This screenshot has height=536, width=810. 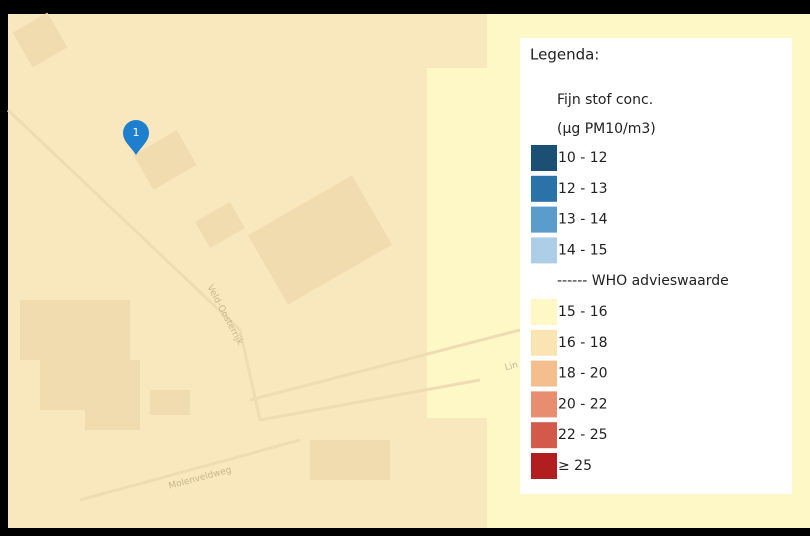 I want to click on legend-label: 18 - 20, so click(x=583, y=374).